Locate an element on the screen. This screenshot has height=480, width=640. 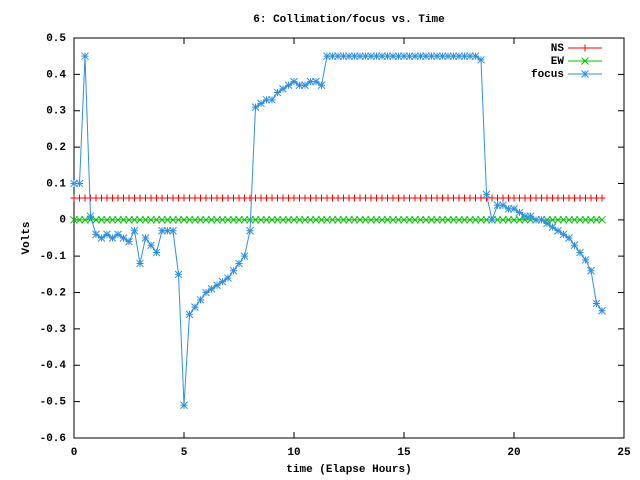
chart-title: 6: Collimation/focus vs. Time is located at coordinates (349, 20).